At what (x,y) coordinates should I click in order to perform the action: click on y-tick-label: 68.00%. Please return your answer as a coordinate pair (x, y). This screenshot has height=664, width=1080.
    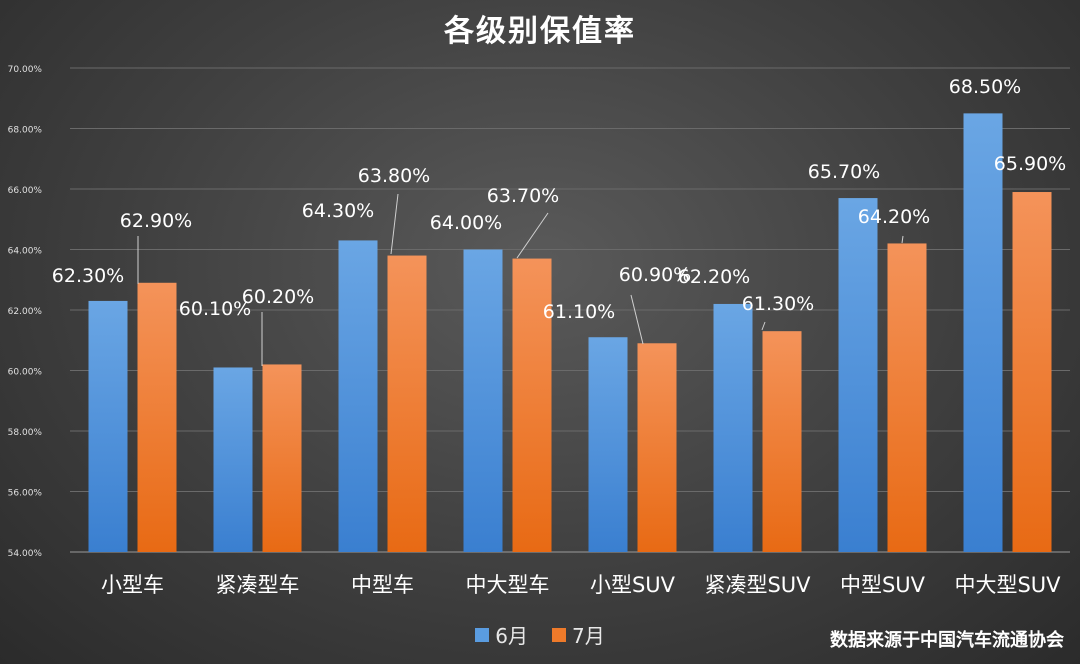
    Looking at the image, I should click on (25, 131).